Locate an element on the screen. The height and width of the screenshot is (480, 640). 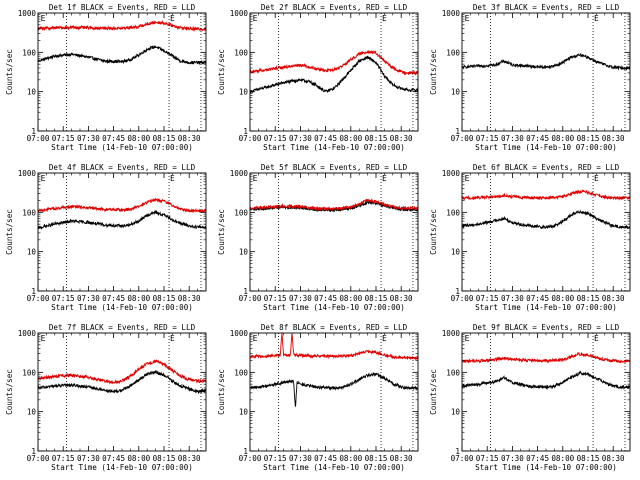
panel-title: Det 3f BLACK = Events, RED = LLD is located at coordinates (546, 7).